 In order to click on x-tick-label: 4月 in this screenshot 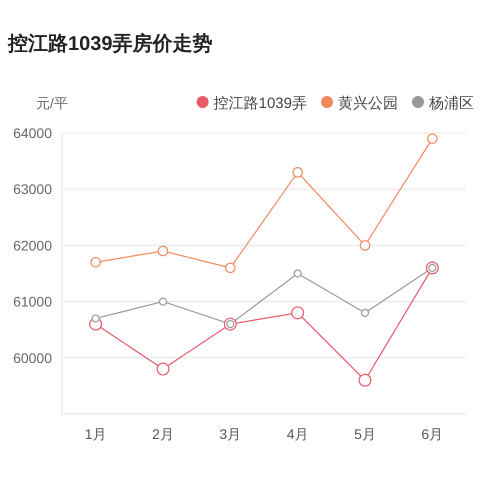, I will do `click(297, 434)`.